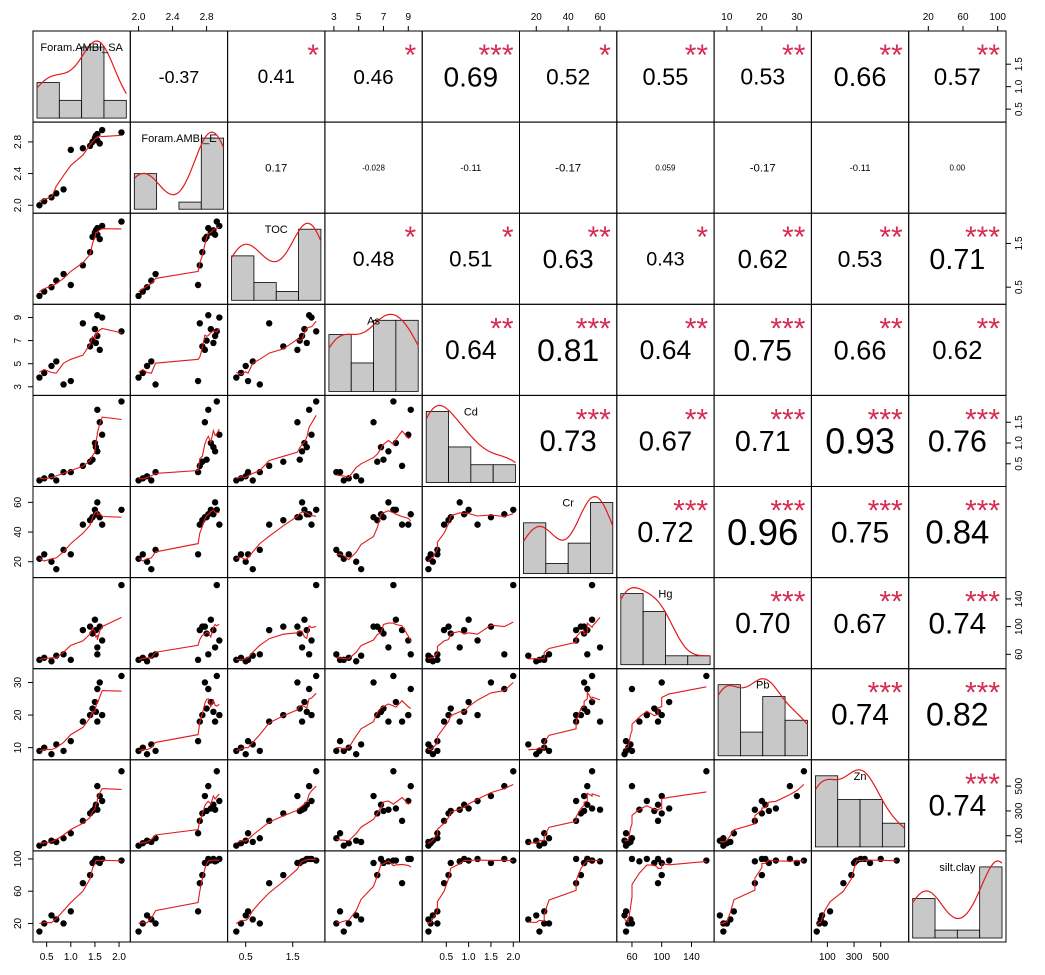 Image resolution: width=1045 pixels, height=975 pixels. I want to click on significance-stars: ***, so click(885, 511).